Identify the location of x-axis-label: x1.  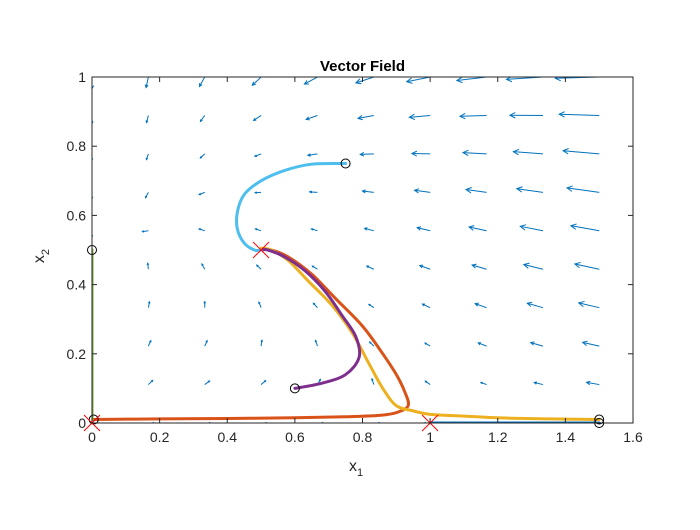
(356, 468).